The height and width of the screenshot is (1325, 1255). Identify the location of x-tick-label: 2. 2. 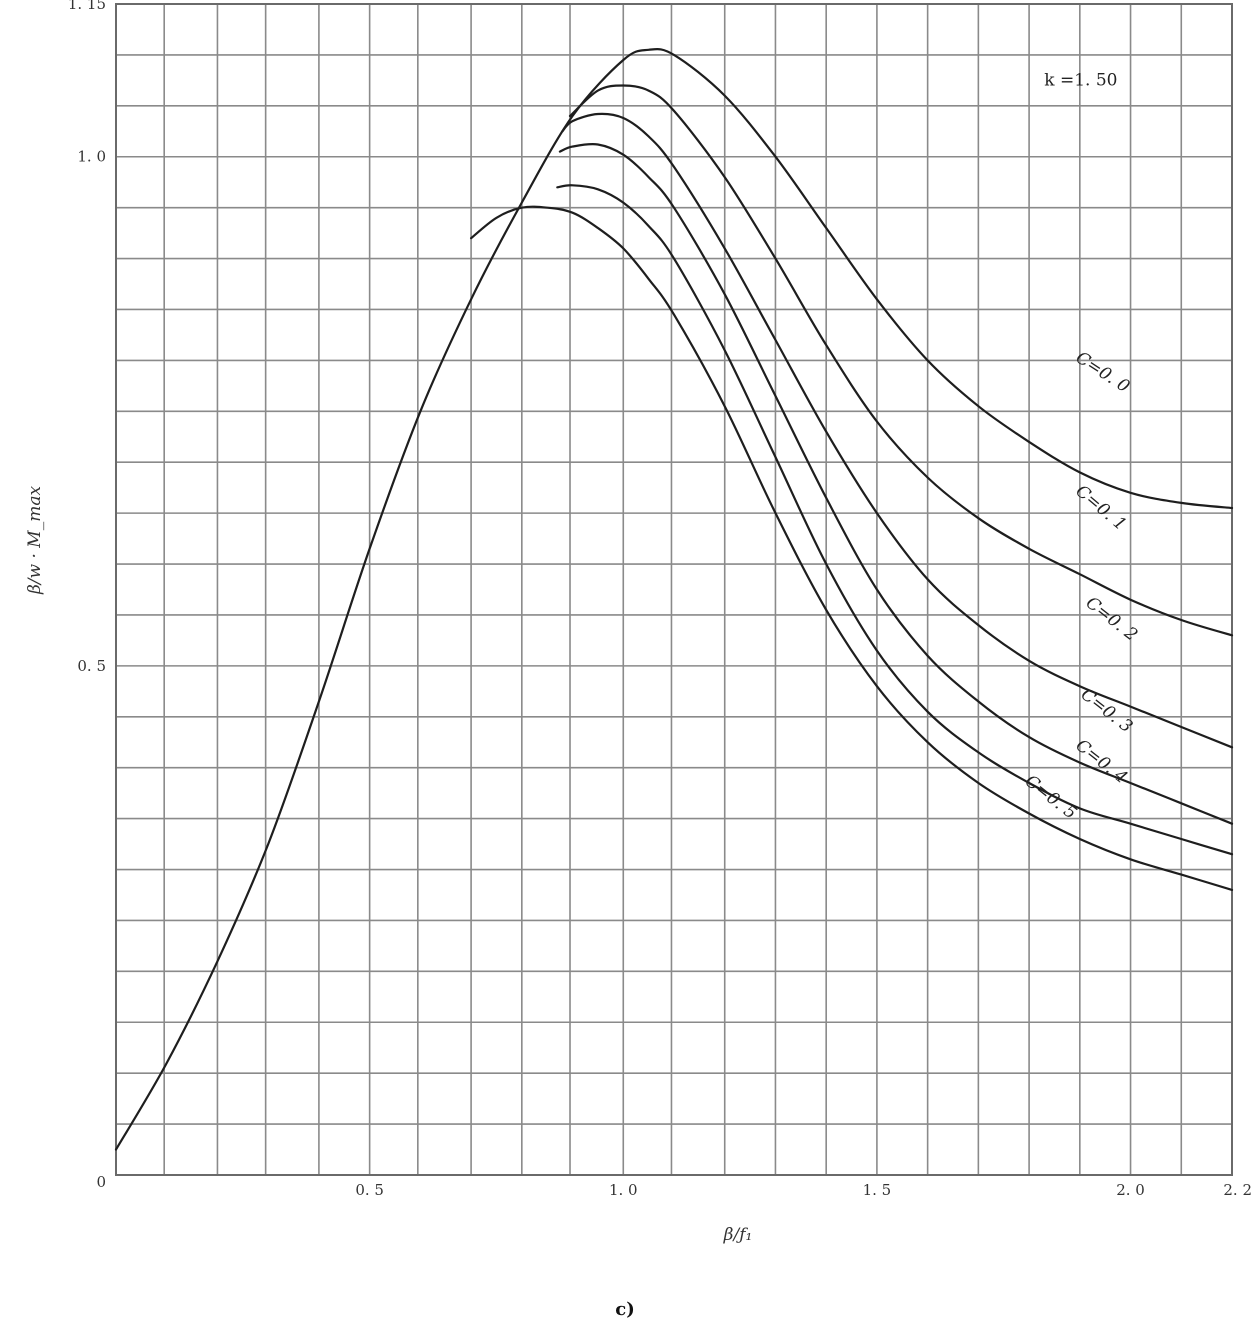
(1237, 1190).